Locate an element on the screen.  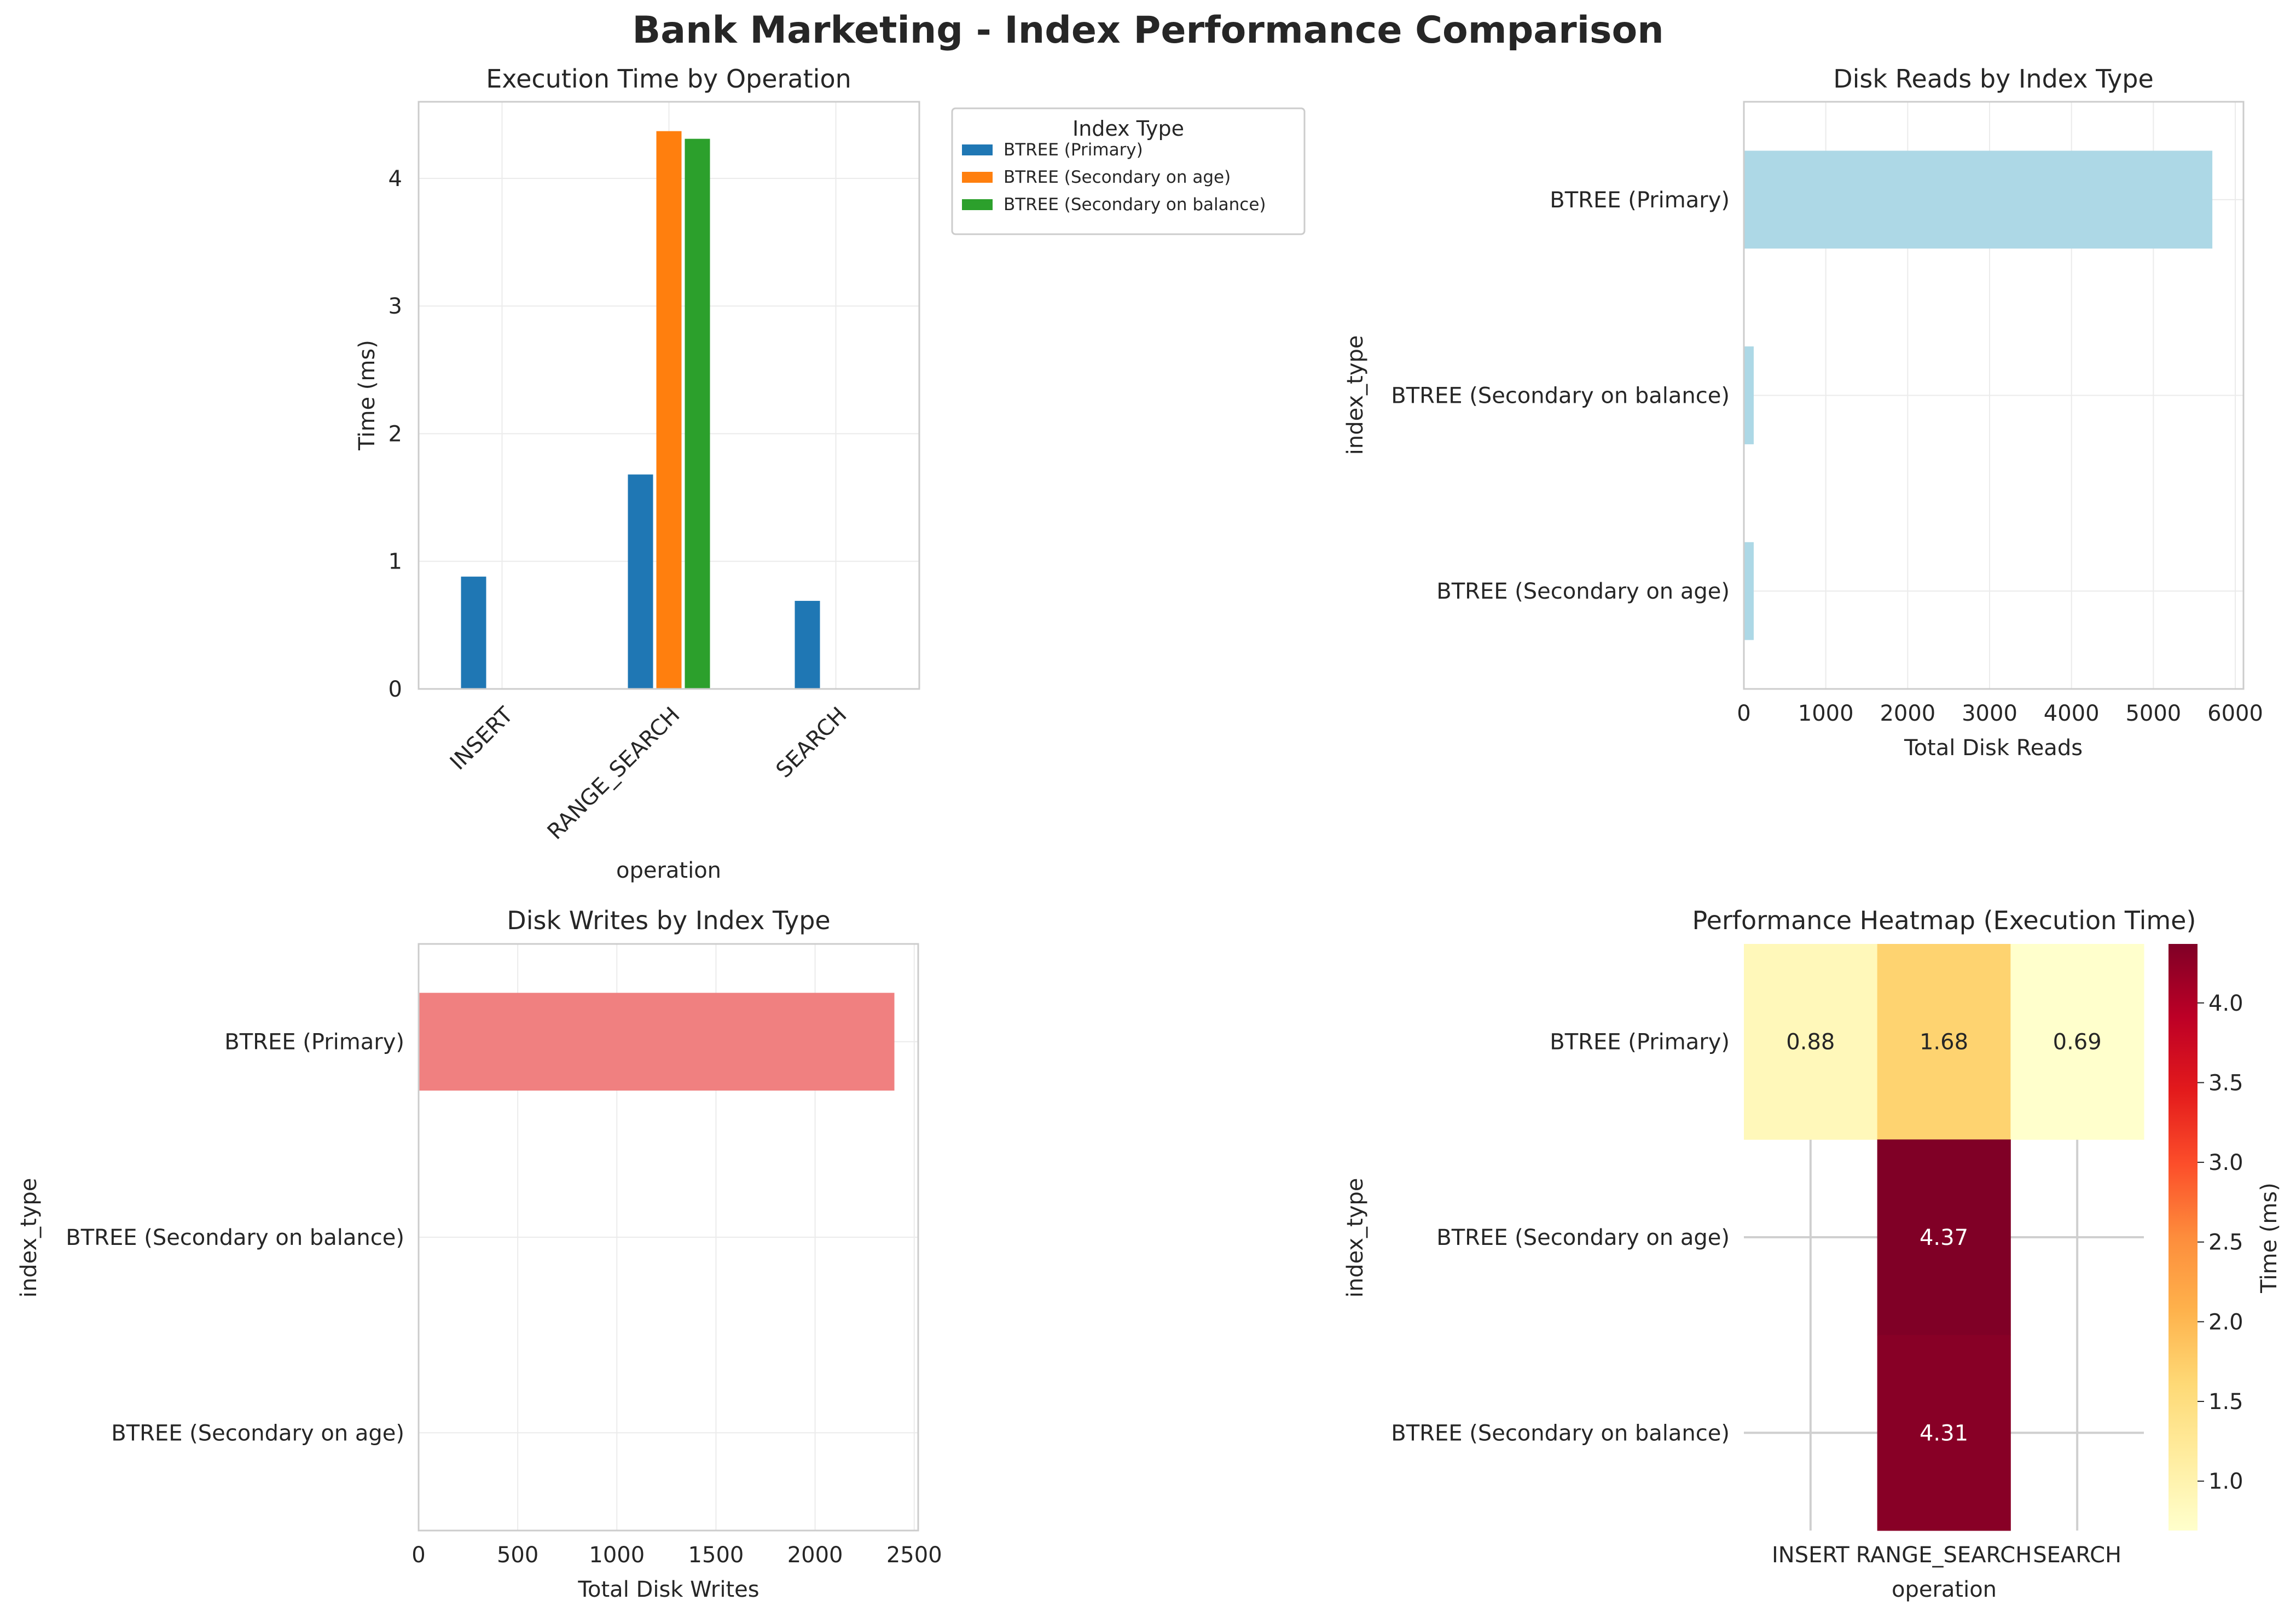
heat-colorbar-tick-label: 2.0 is located at coordinates (2225, 1322).